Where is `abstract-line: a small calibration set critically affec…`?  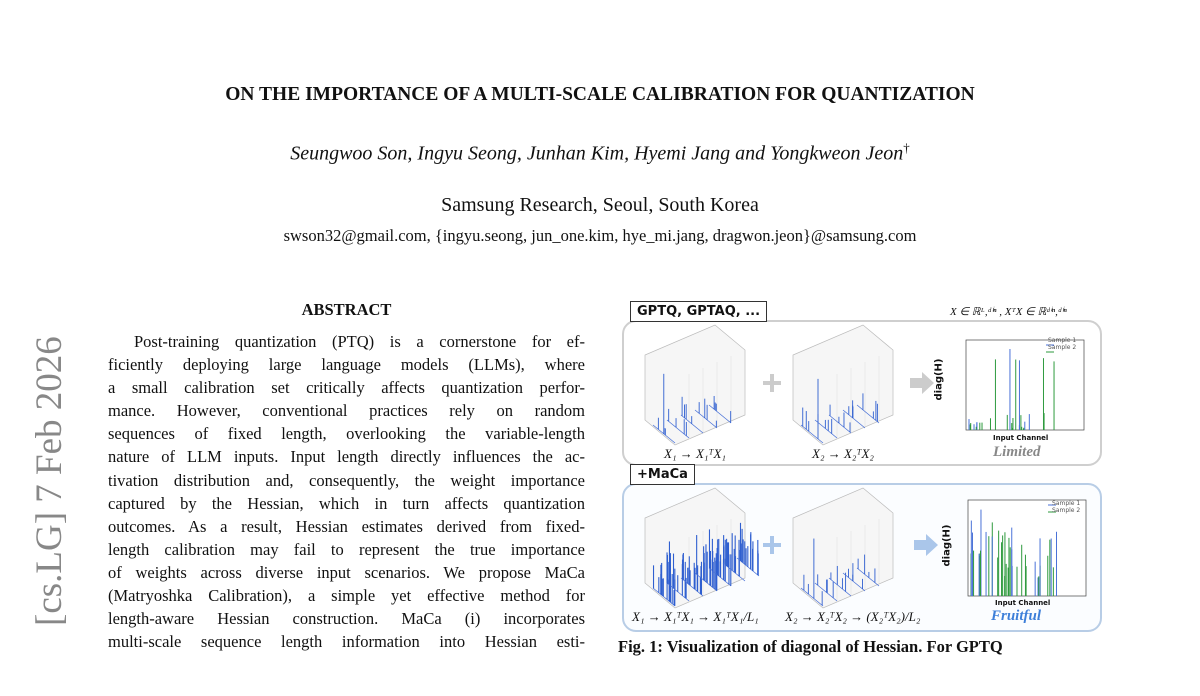 abstract-line: a small calibration set critically affec… is located at coordinates (346, 388).